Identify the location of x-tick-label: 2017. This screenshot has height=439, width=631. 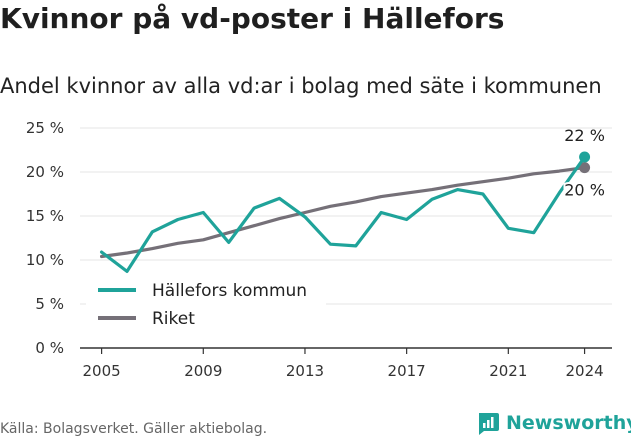
(407, 371).